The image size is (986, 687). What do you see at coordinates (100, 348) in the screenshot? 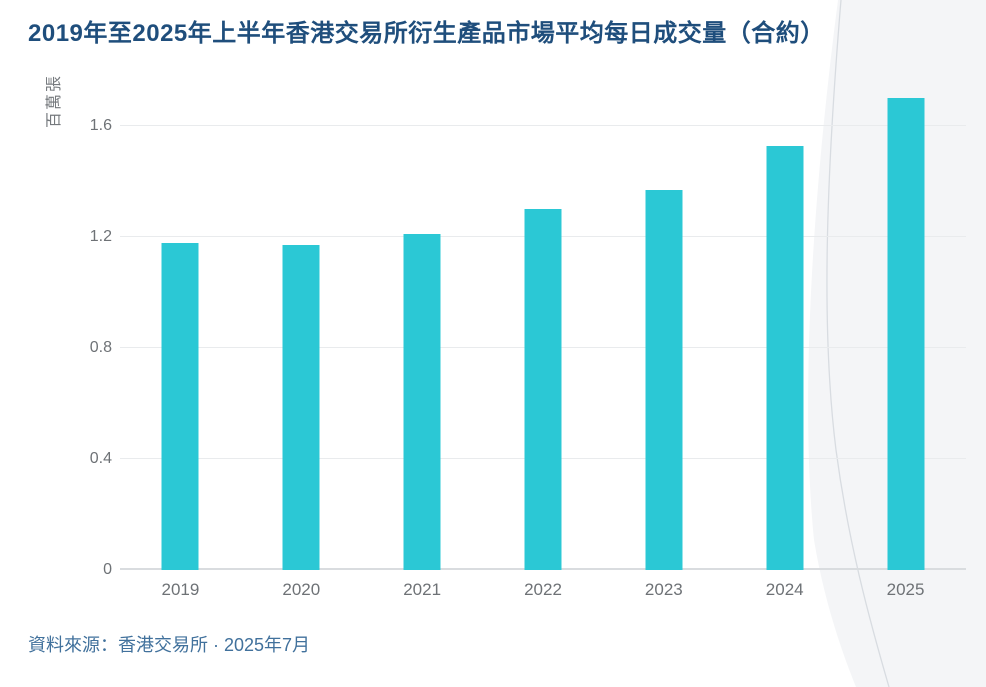
I see `y-axis-tick: 0.8` at bounding box center [100, 348].